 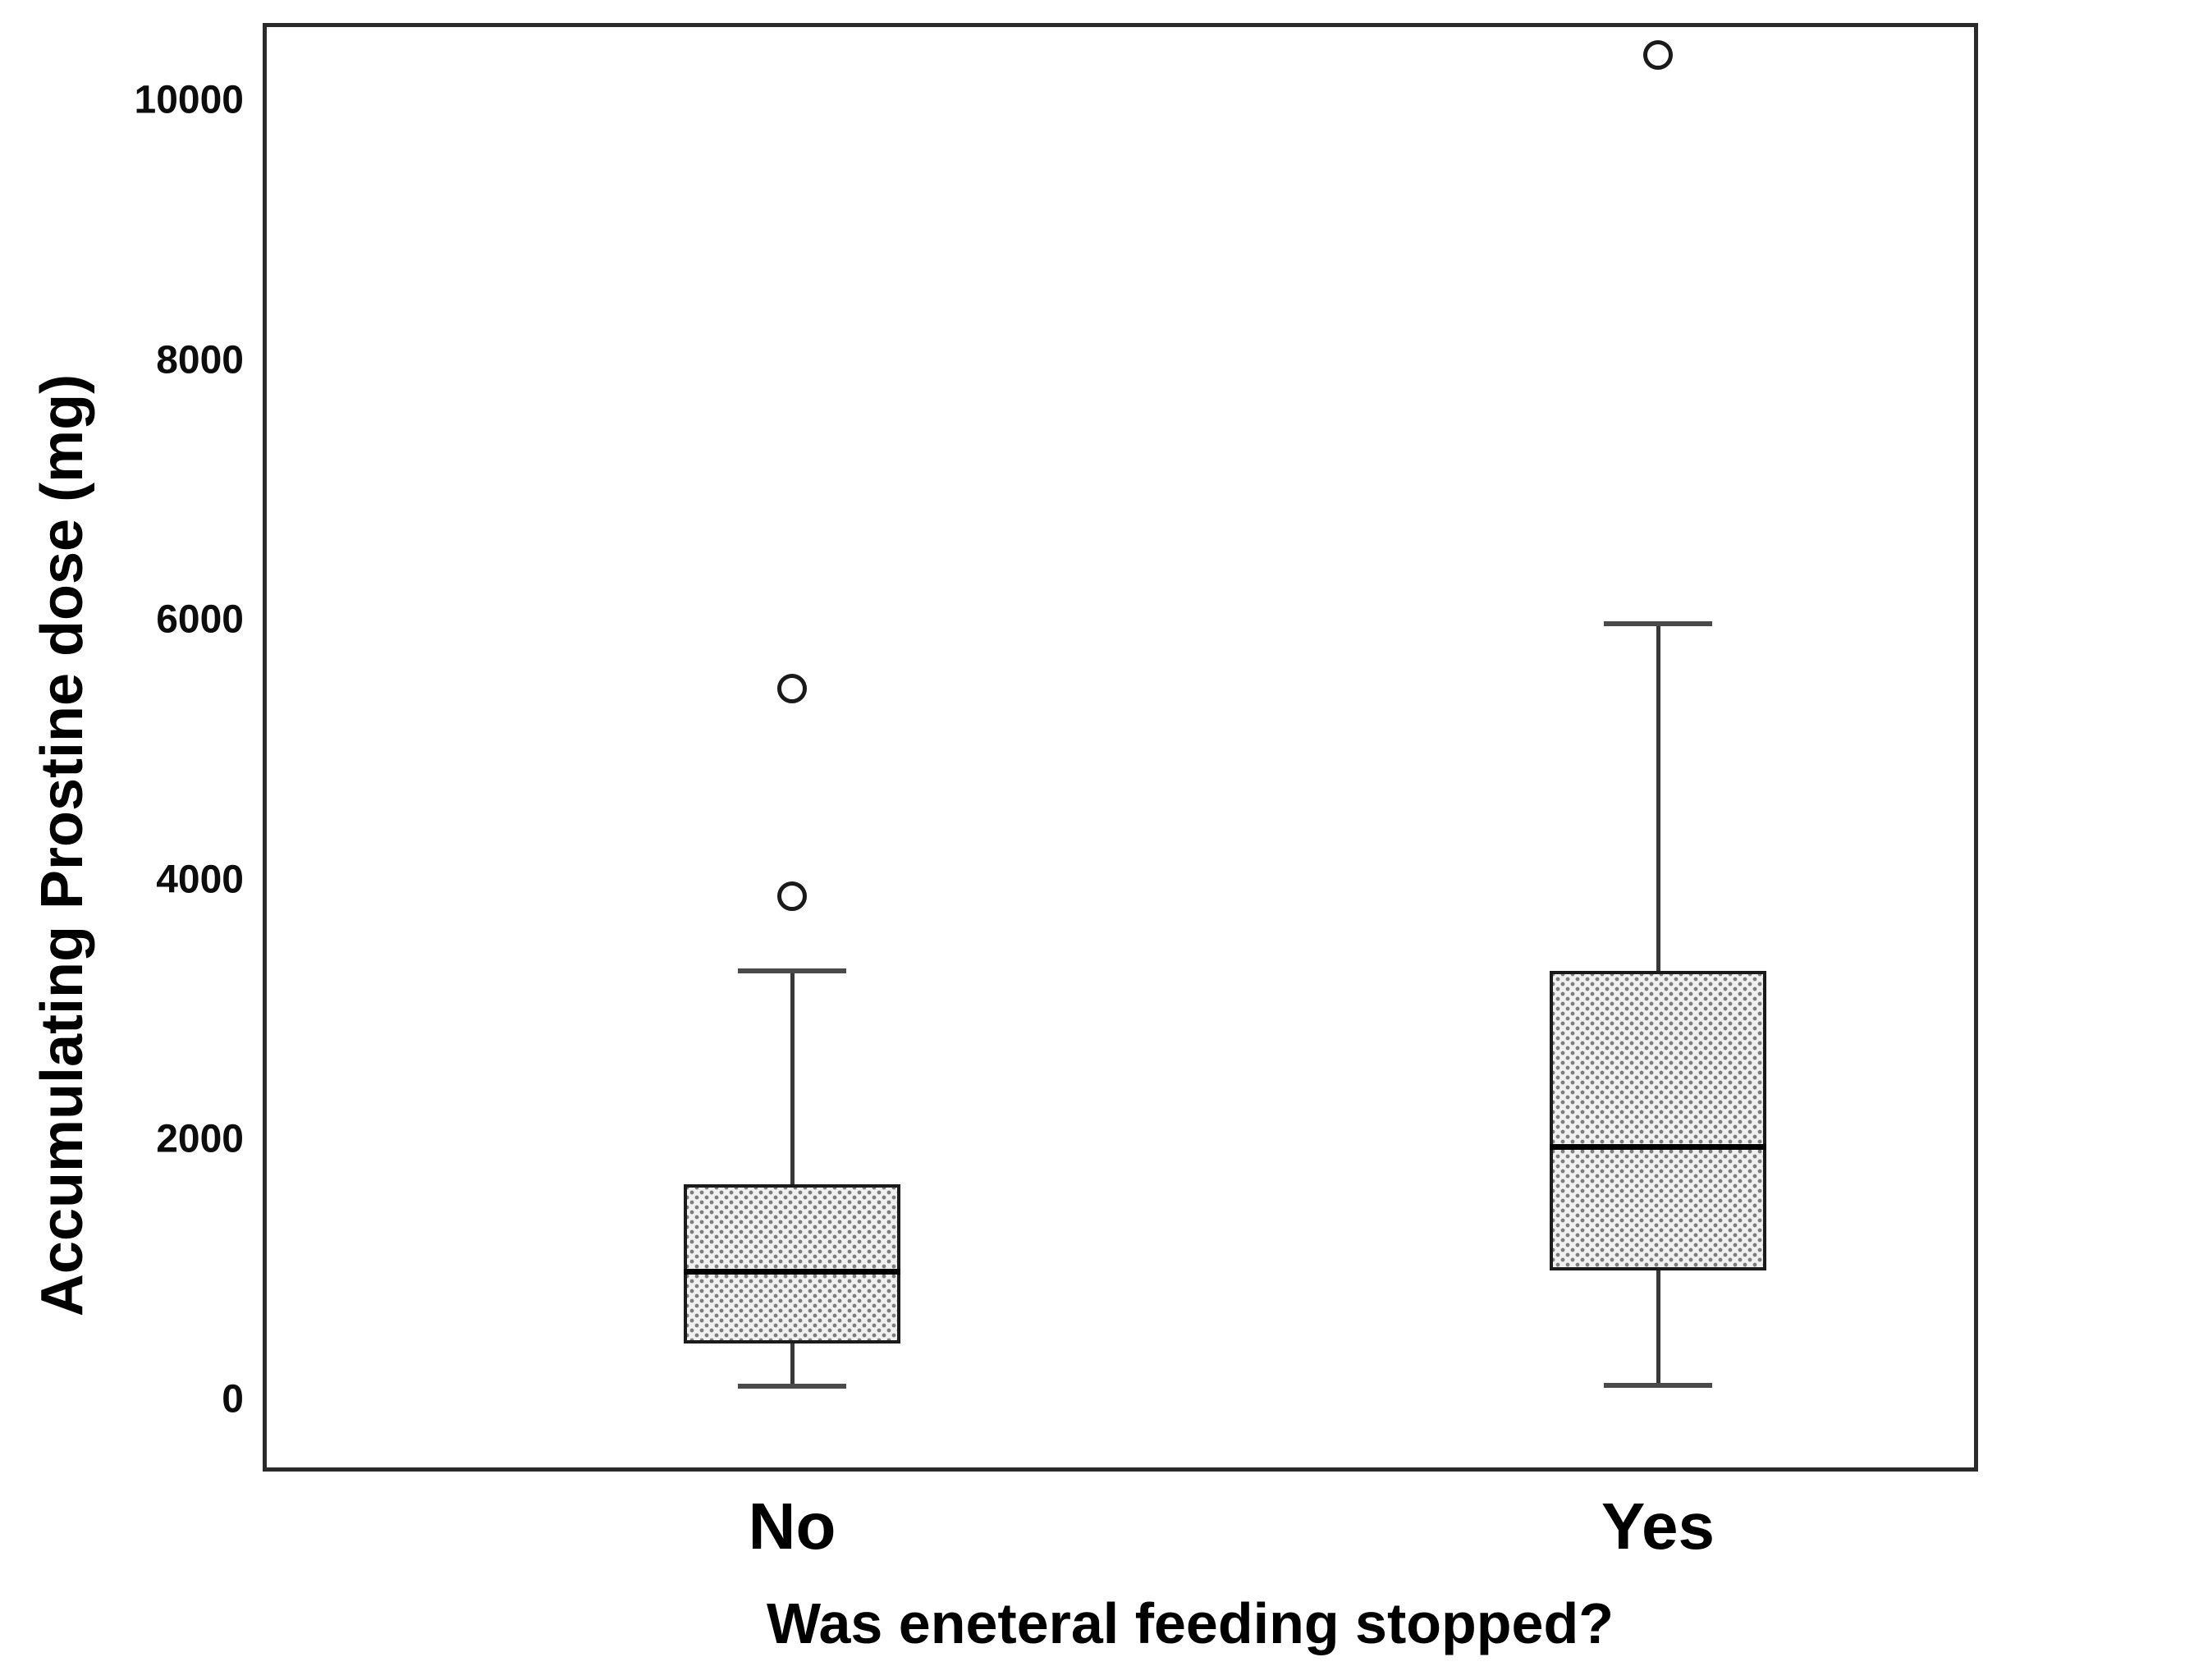 What do you see at coordinates (233, 1399) in the screenshot?
I see `y-tick-label: 0` at bounding box center [233, 1399].